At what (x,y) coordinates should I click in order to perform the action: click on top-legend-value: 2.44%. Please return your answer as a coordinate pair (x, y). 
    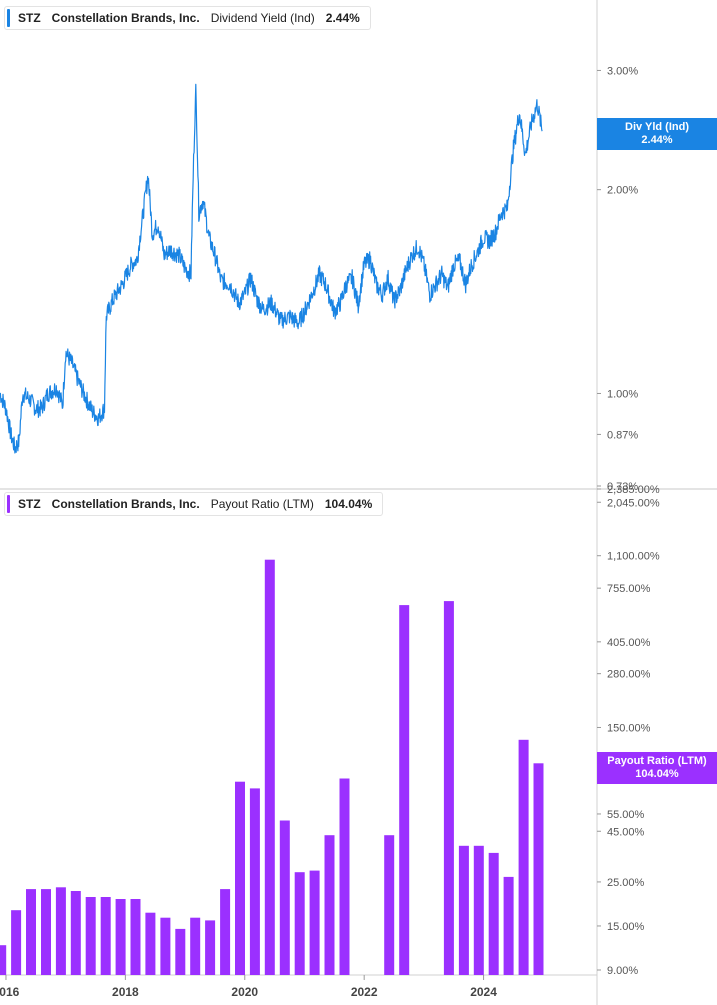
    Looking at the image, I should click on (342, 18).